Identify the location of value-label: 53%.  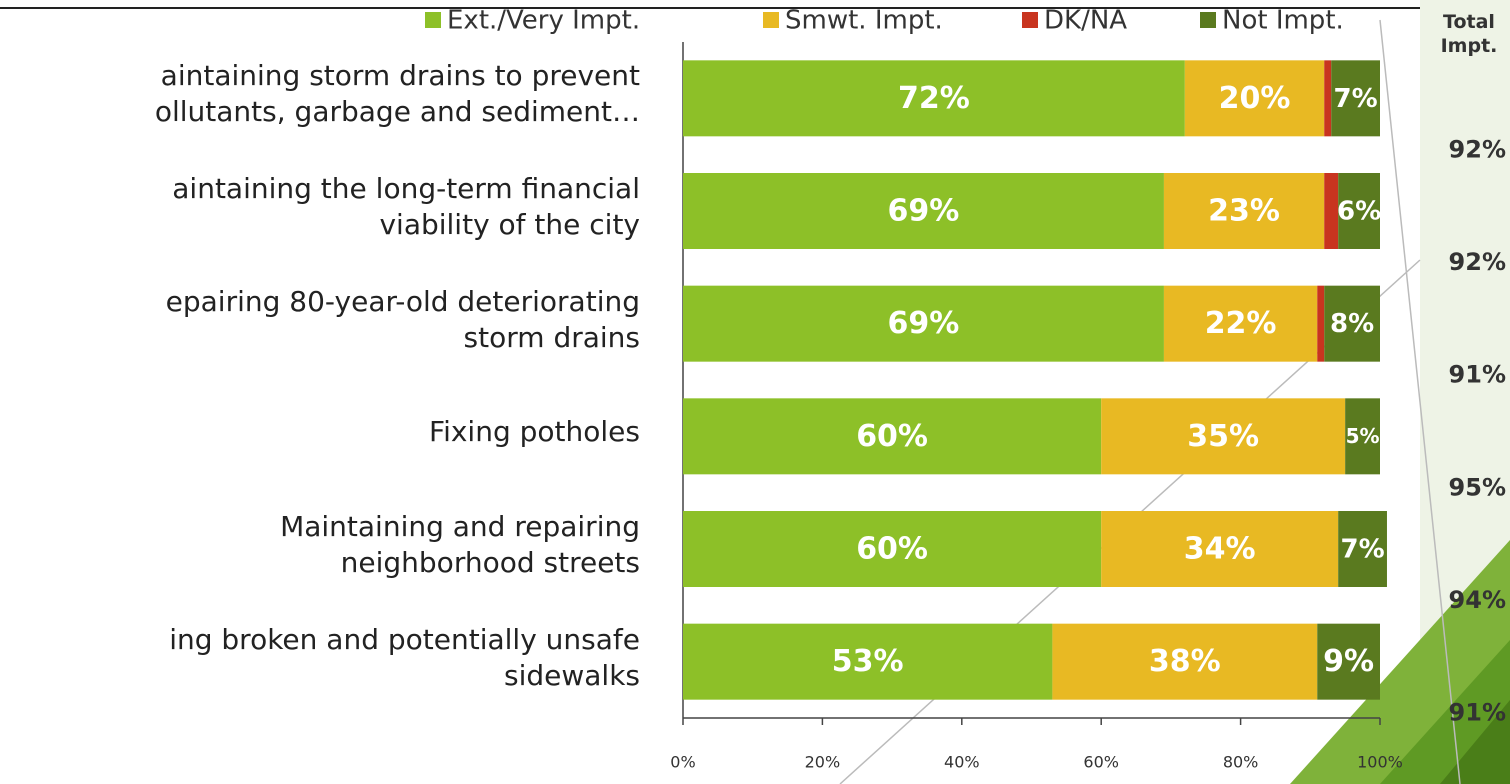
(868, 661).